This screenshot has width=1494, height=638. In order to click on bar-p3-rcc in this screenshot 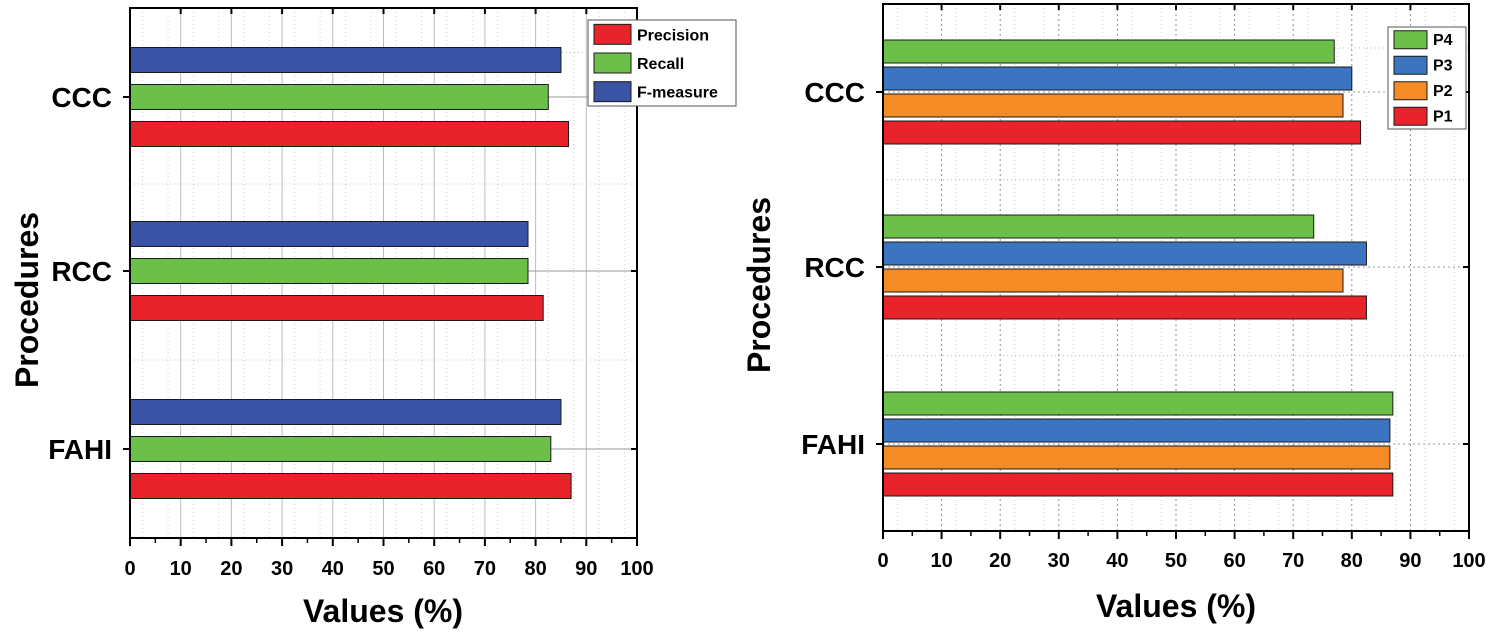, I will do `click(1124, 253)`.